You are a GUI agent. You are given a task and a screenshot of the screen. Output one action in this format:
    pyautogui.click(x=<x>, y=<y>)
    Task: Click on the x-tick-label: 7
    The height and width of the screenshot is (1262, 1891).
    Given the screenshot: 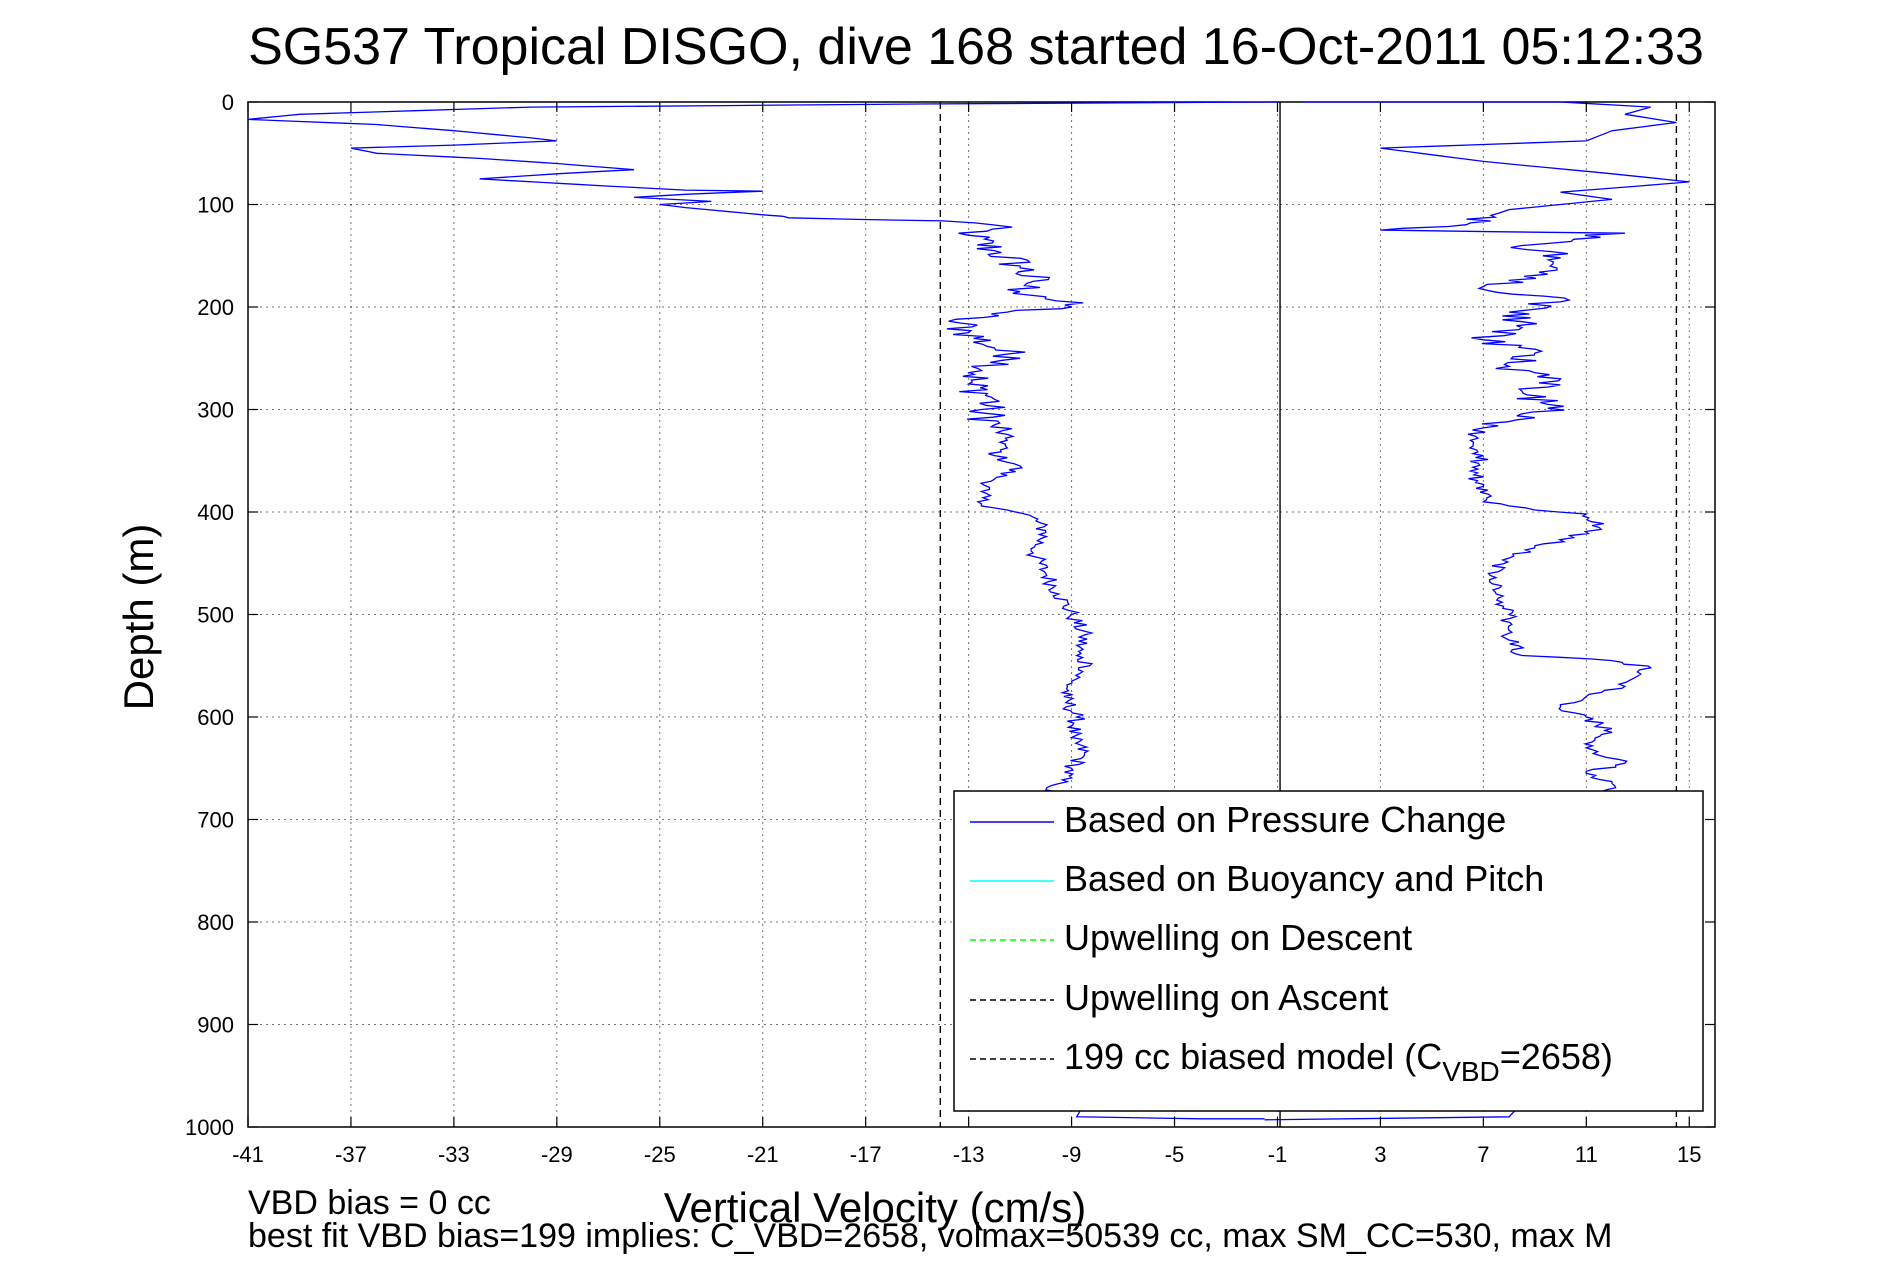 What is the action you would take?
    pyautogui.click(x=1483, y=1154)
    